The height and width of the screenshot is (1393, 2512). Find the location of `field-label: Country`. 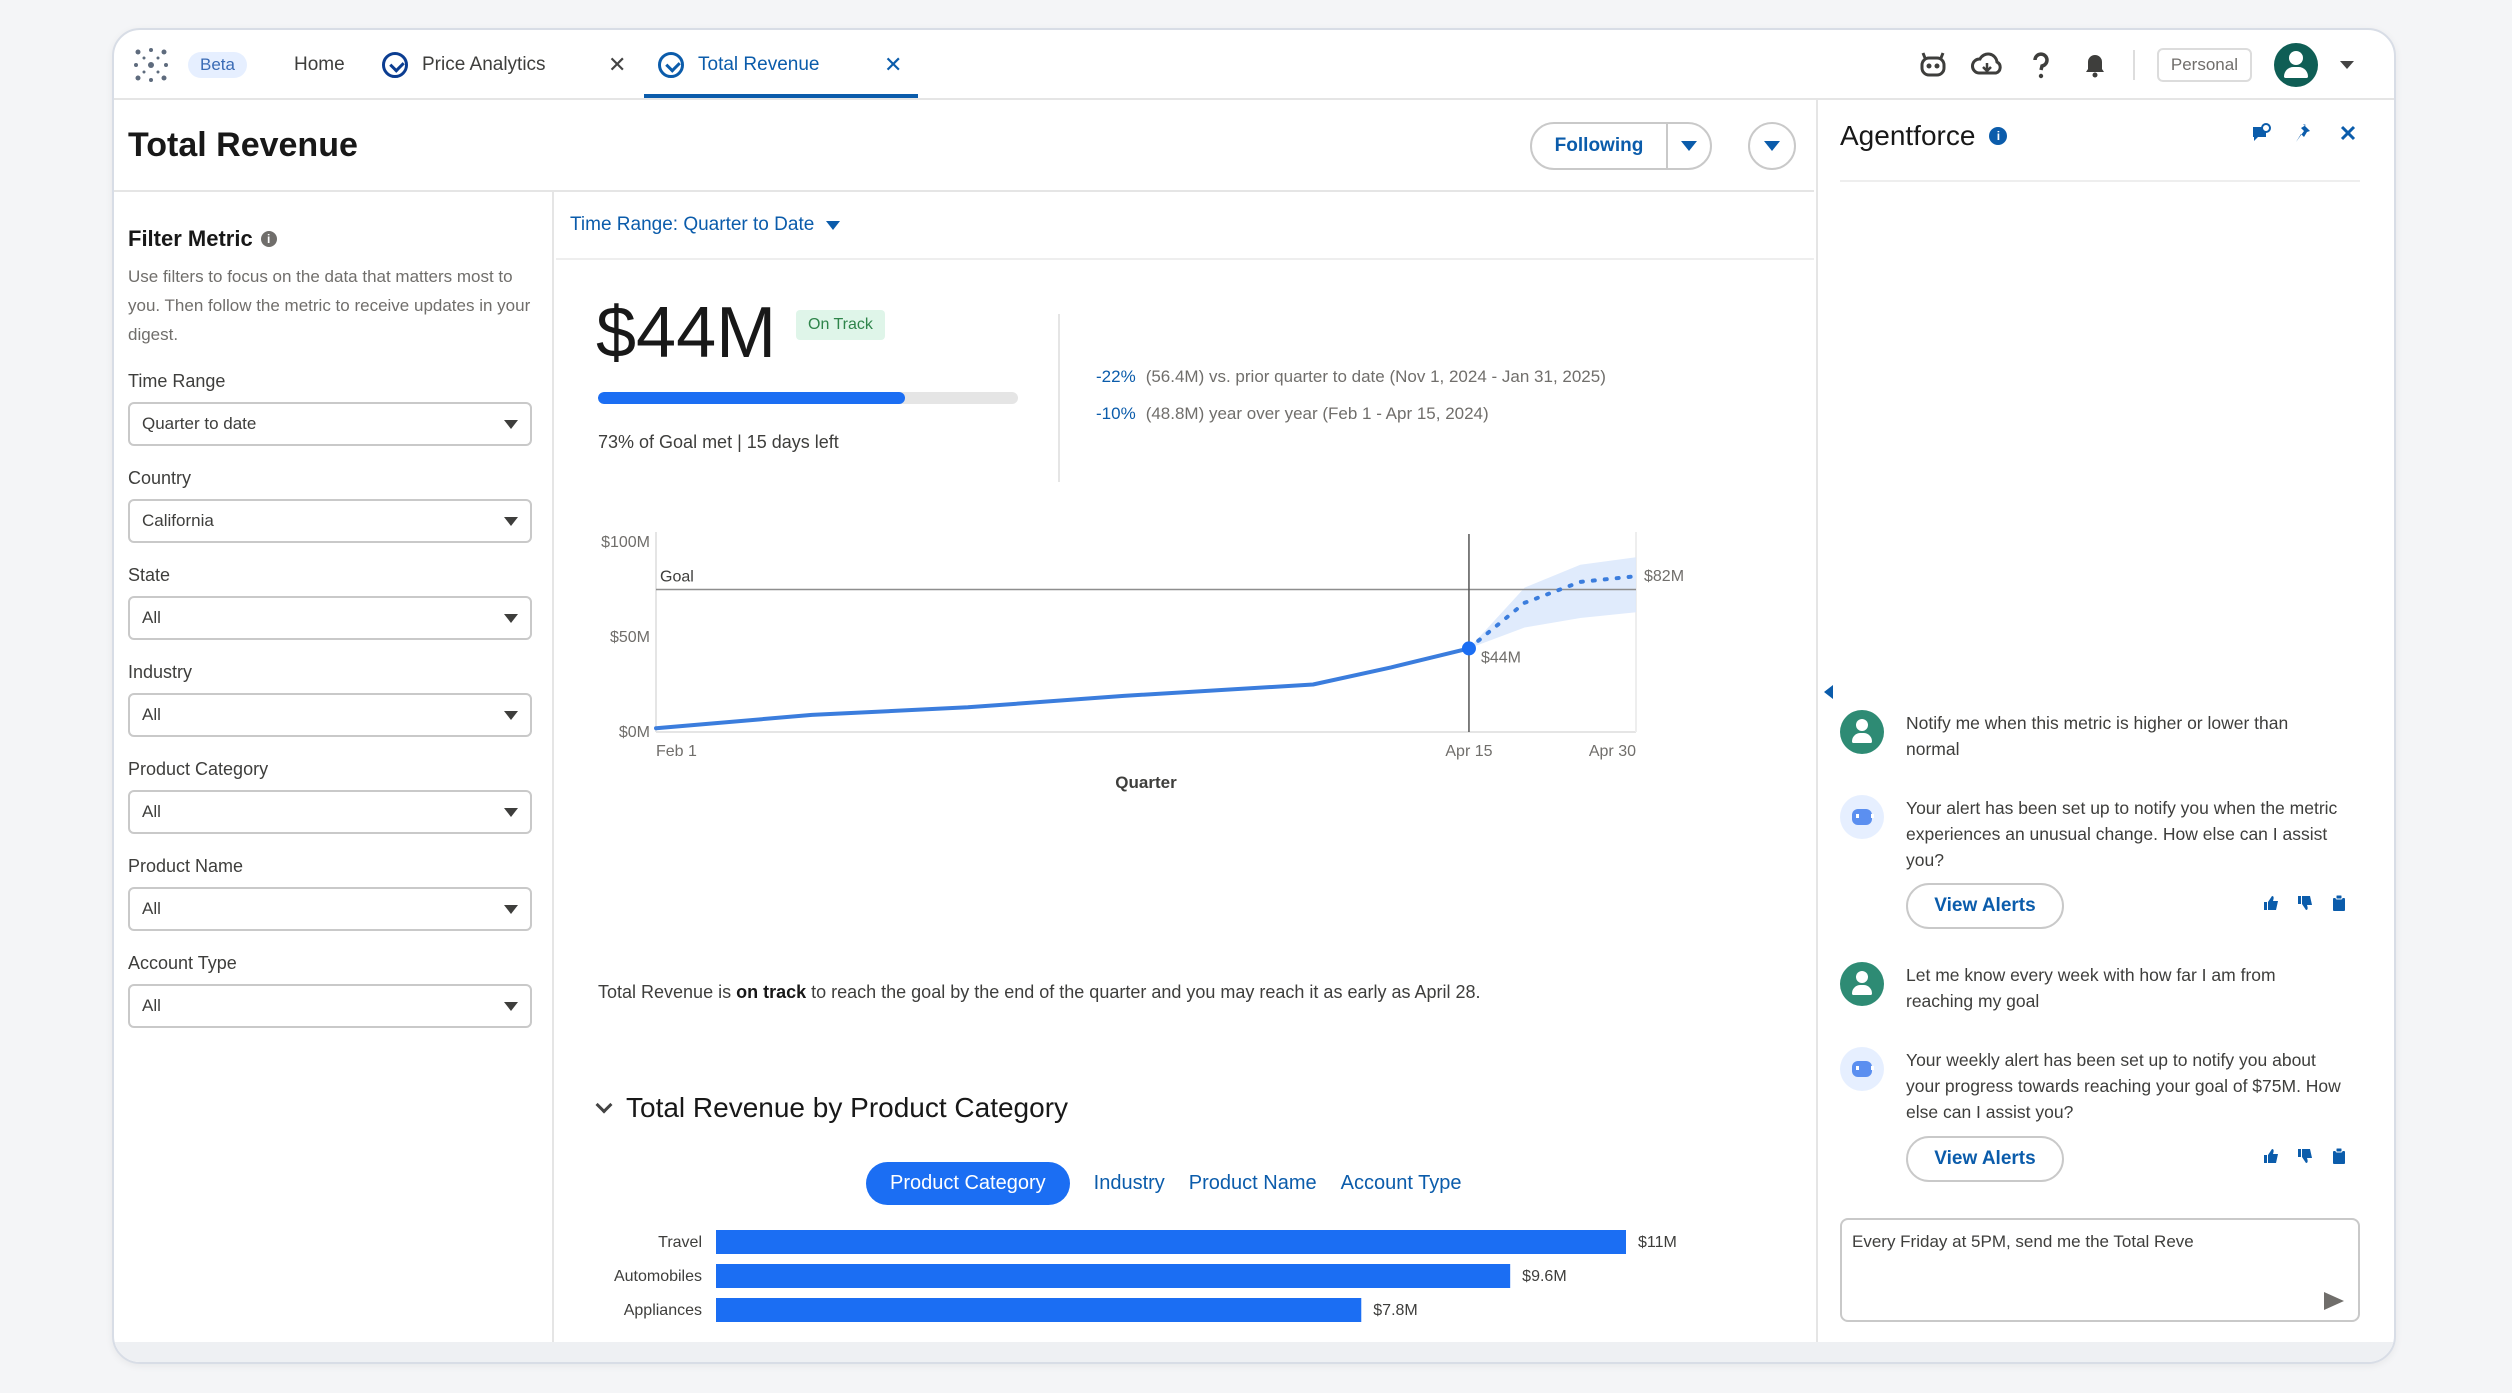

field-label: Country is located at coordinates (160, 478).